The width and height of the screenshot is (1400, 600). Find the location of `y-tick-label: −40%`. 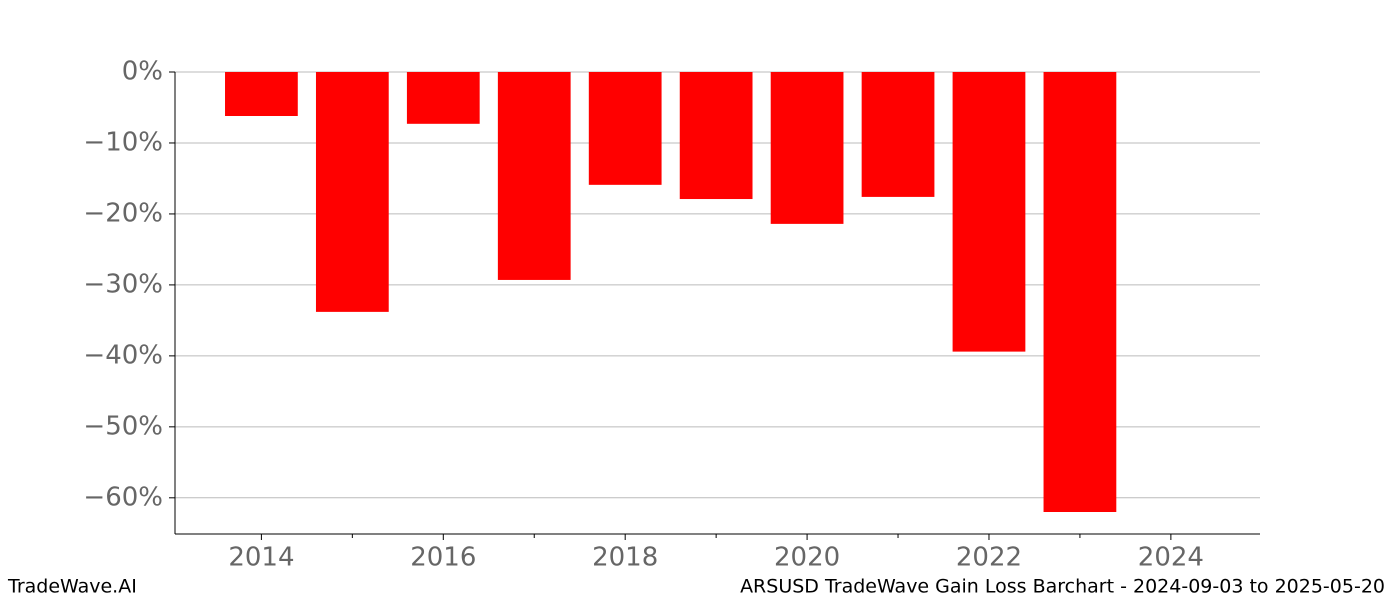

y-tick-label: −40% is located at coordinates (123, 355).